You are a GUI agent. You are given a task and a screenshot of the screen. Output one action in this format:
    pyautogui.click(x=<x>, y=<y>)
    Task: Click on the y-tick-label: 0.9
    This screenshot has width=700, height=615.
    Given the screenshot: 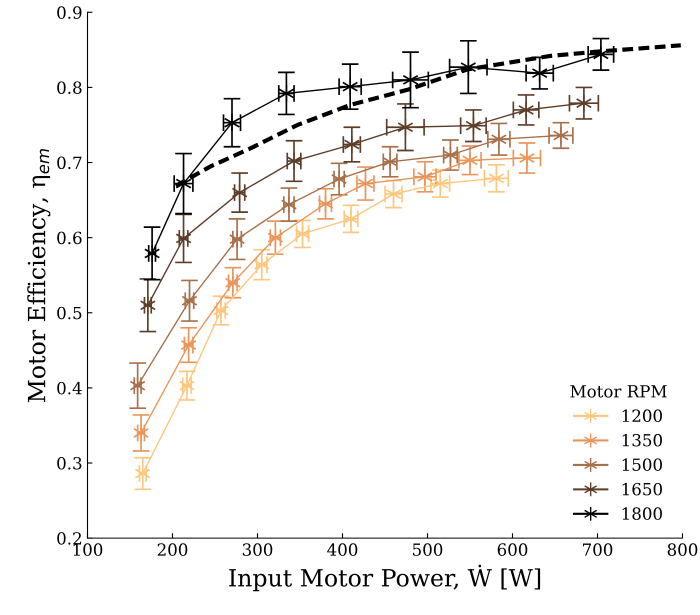 What is the action you would take?
    pyautogui.click(x=69, y=12)
    